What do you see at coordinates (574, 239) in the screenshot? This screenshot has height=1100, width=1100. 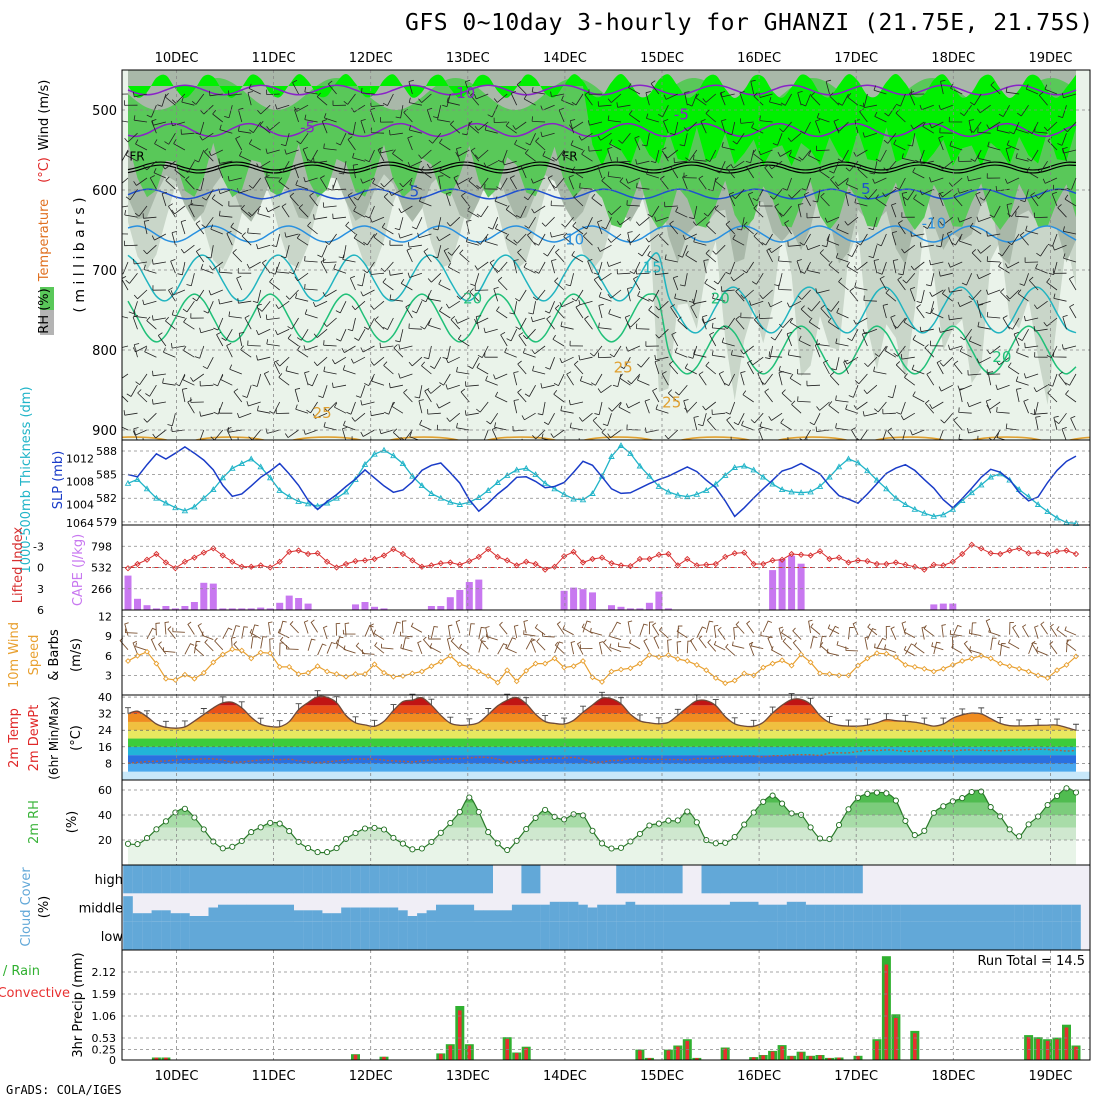 I see `contour-label: 10` at bounding box center [574, 239].